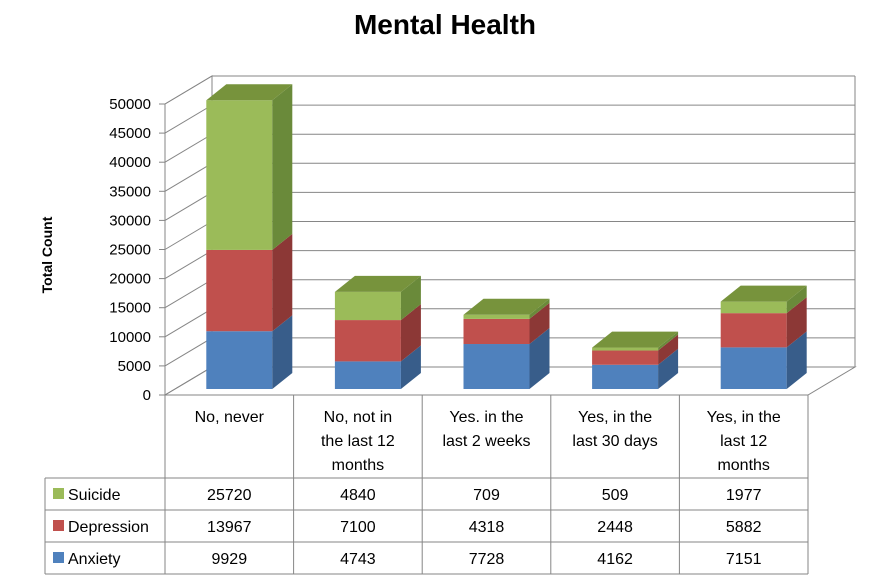 The width and height of the screenshot is (879, 579). What do you see at coordinates (615, 527) in the screenshot?
I see `table-cell: 2448` at bounding box center [615, 527].